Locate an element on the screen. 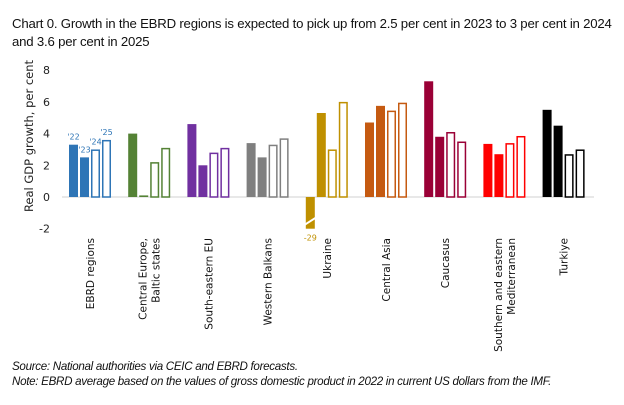 The width and height of the screenshot is (624, 405). category-label: Central Europe, Baltic states is located at coordinates (150, 279).